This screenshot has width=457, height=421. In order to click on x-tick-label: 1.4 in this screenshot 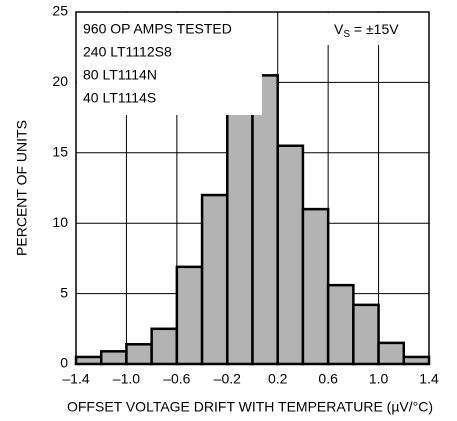, I will do `click(429, 379)`.